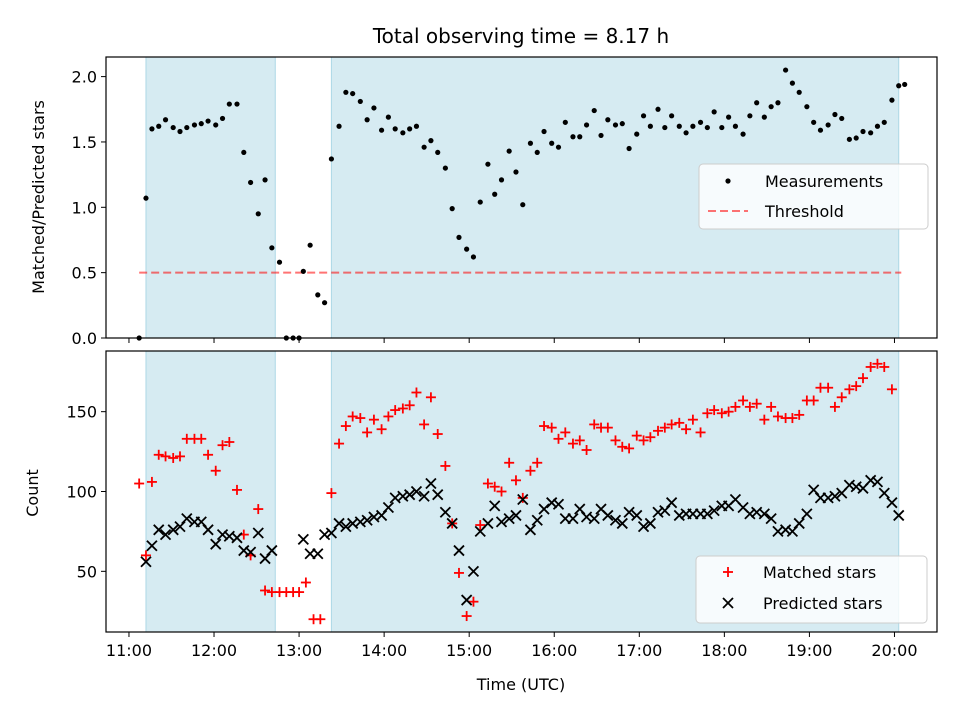 Image resolution: width=960 pixels, height=720 pixels. Describe the element at coordinates (804, 211) in the screenshot. I see `legend-label-threshold: Threshold` at that location.